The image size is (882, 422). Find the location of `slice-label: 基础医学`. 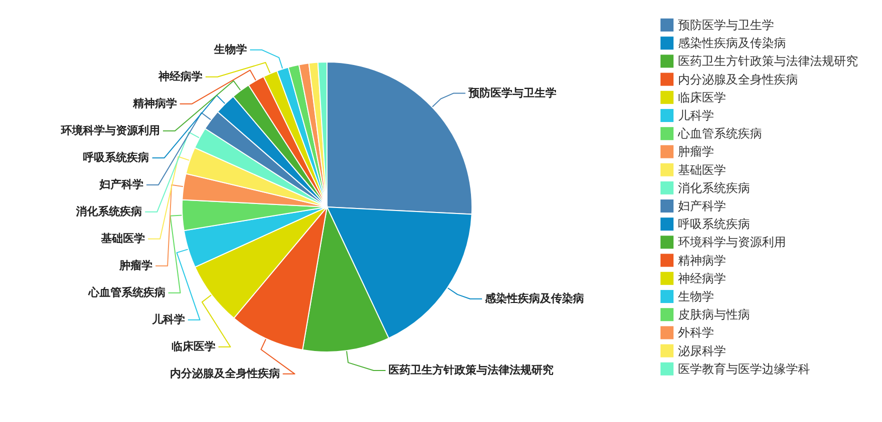

slice-label: 基础医学 is located at coordinates (123, 238).